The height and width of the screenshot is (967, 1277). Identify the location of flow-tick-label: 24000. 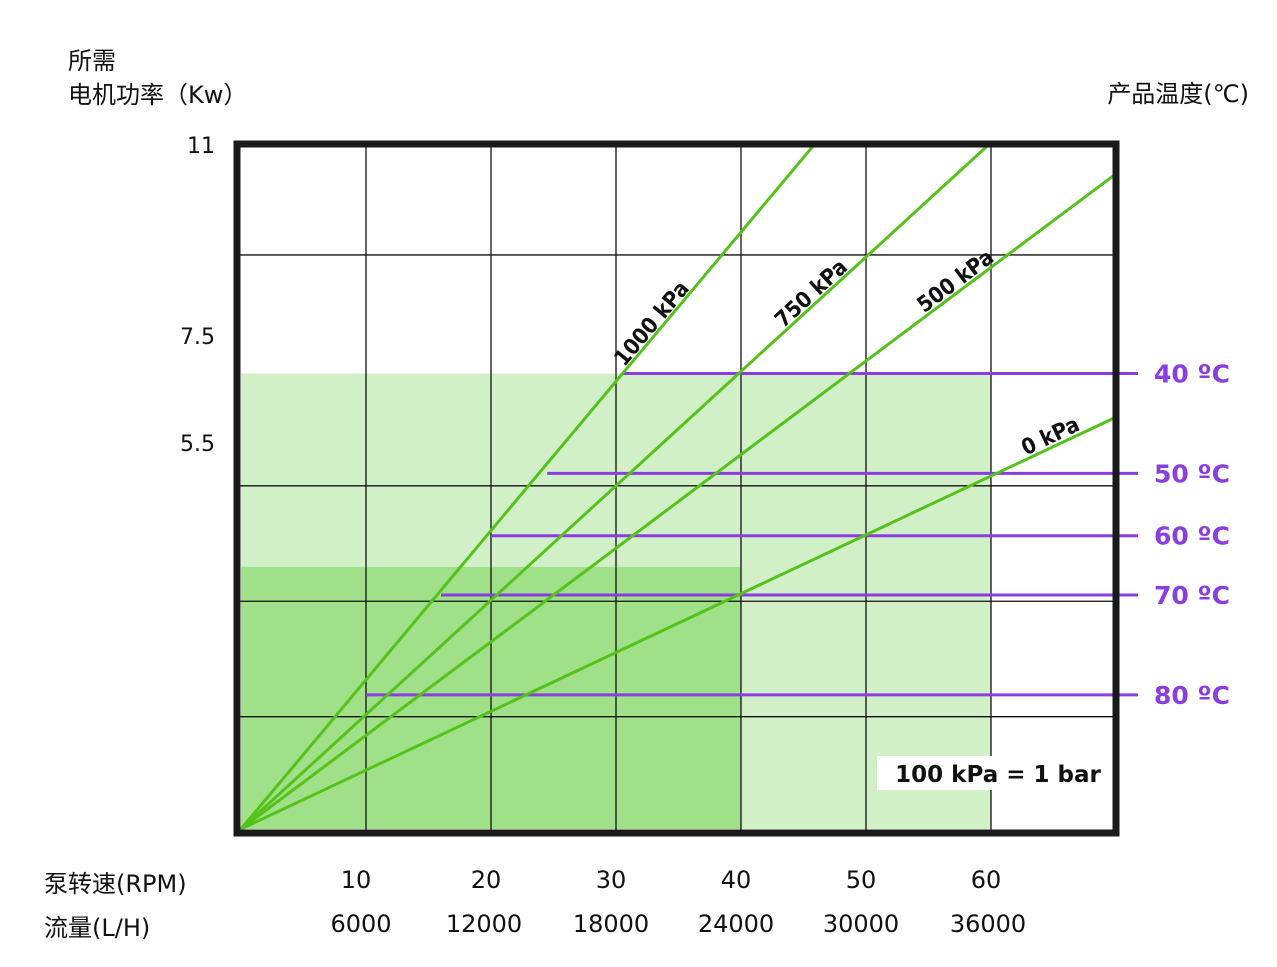
(736, 924).